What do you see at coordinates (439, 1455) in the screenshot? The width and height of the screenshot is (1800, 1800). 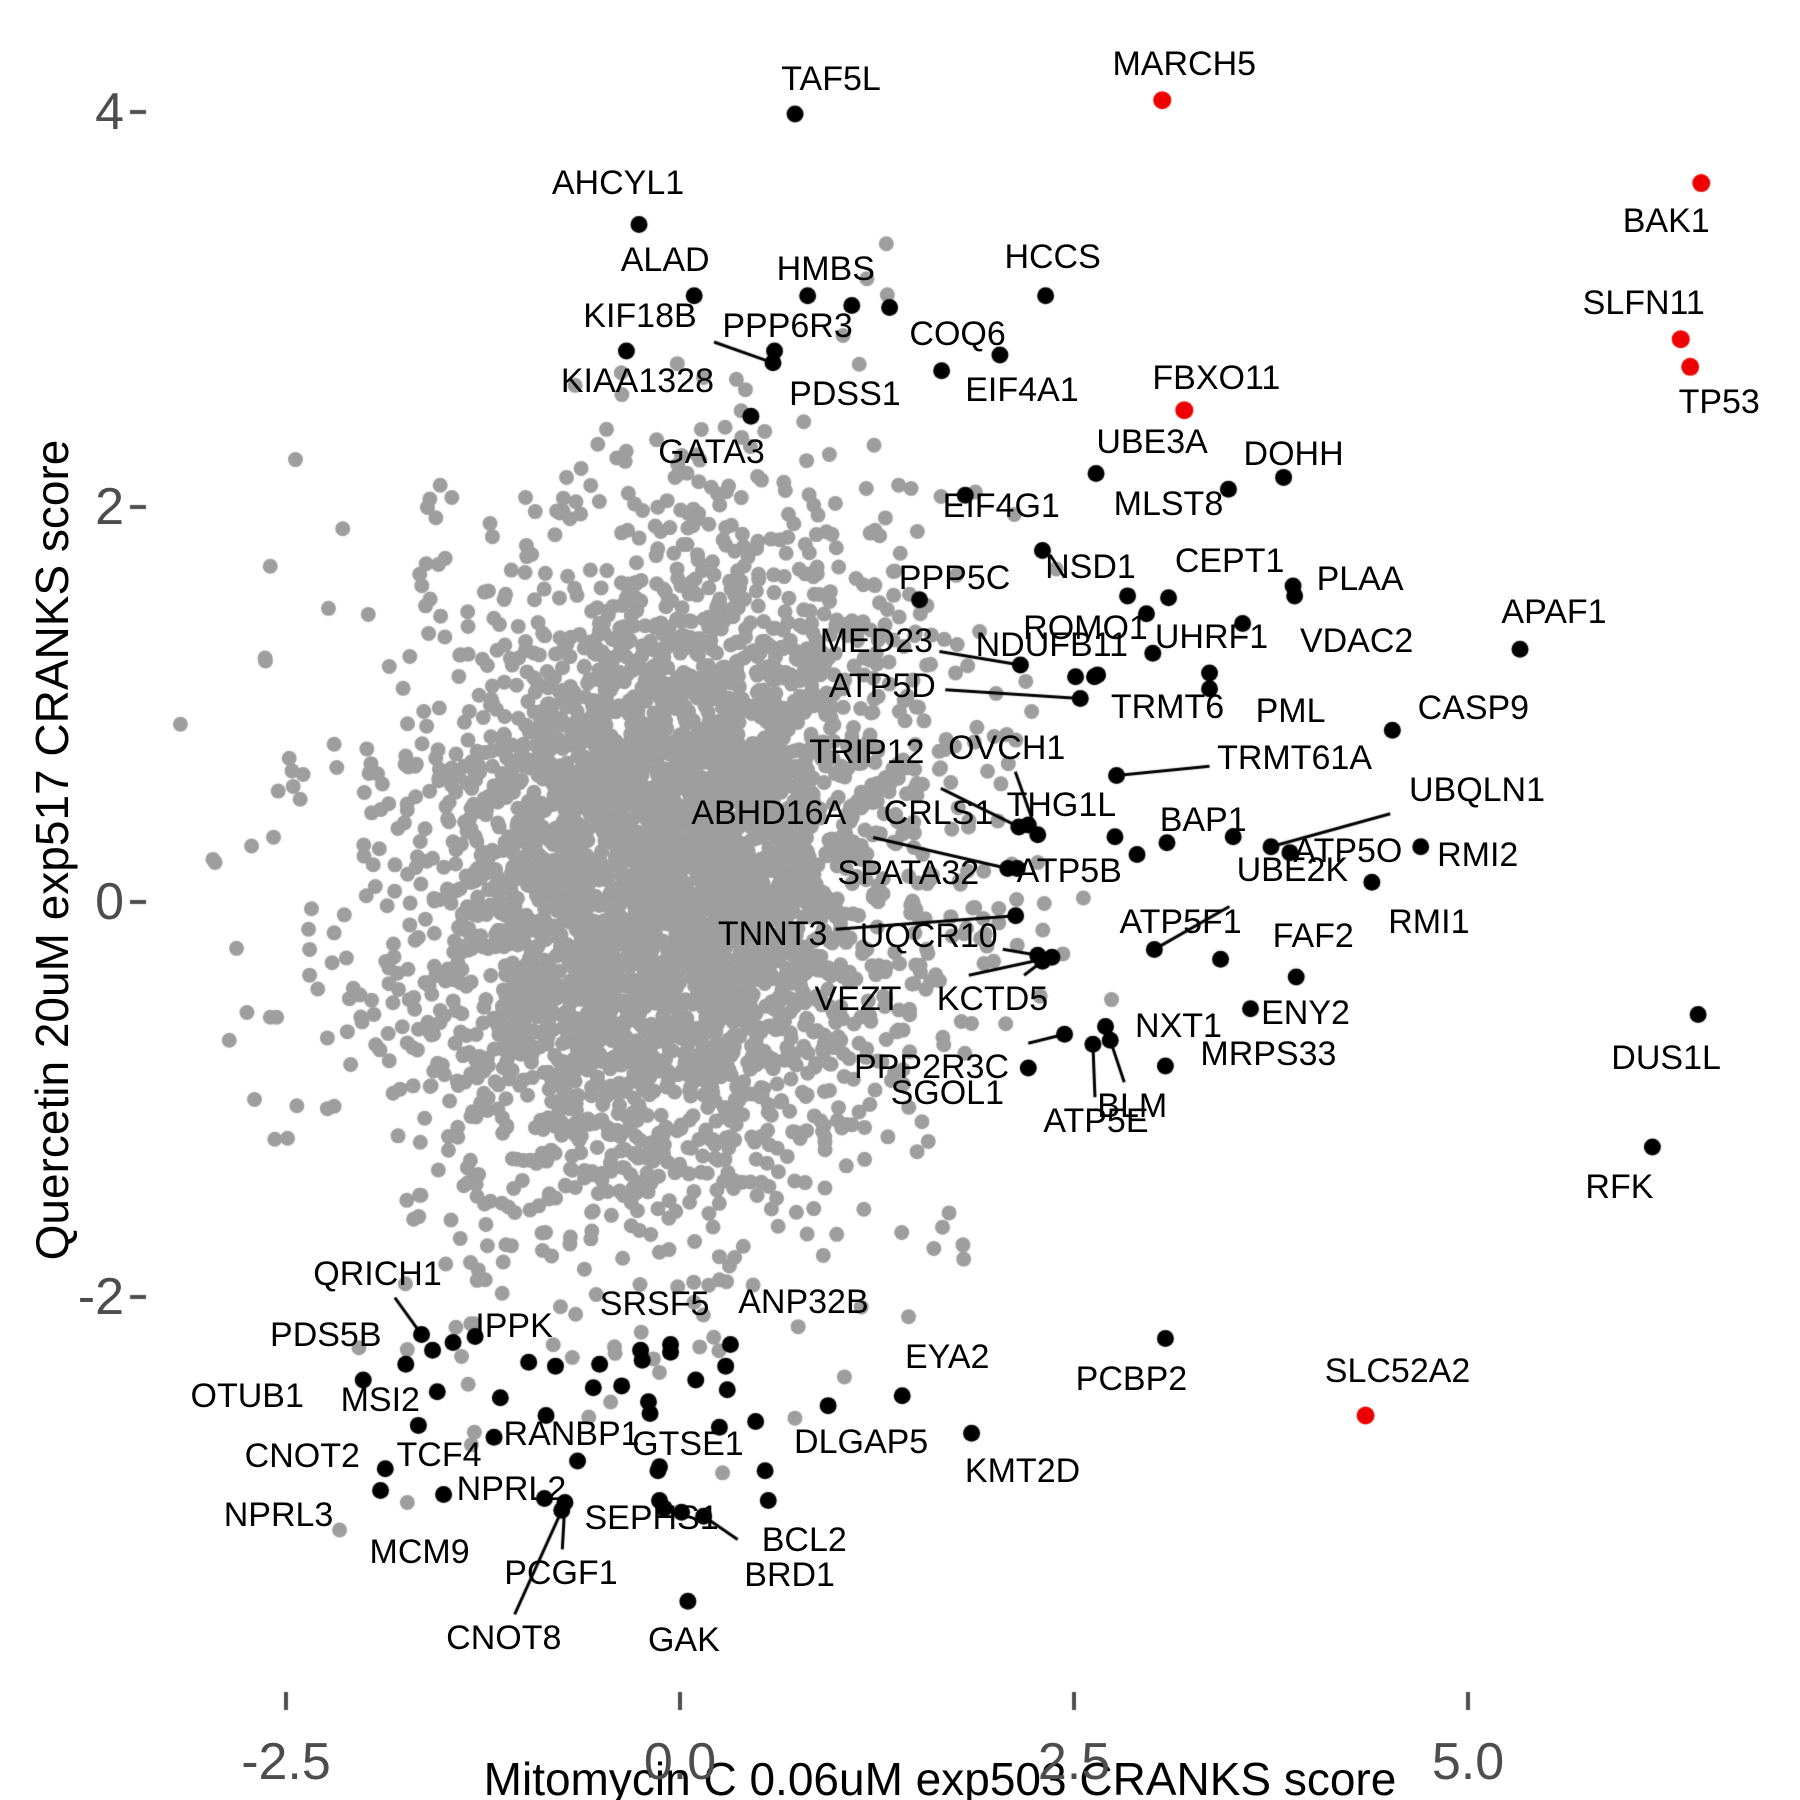 I see `gene-label-tcf4: TCF4` at bounding box center [439, 1455].